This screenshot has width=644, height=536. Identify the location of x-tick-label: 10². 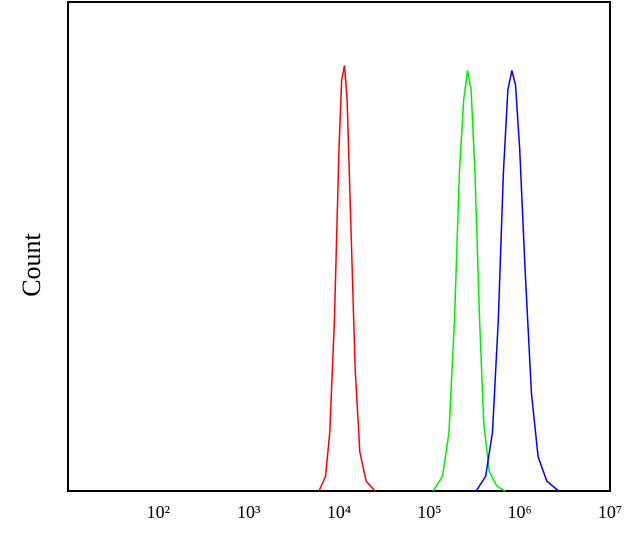
(158, 512).